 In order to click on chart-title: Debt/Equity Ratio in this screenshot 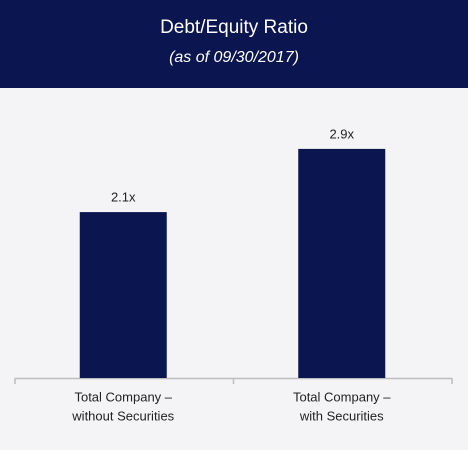, I will do `click(234, 27)`.